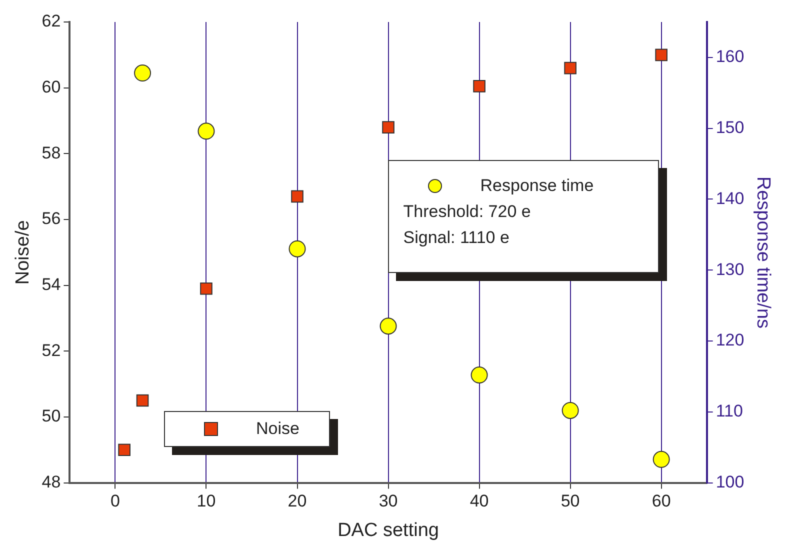 The width and height of the screenshot is (794, 554). I want to click on y-tick-label: 50, so click(51, 416).